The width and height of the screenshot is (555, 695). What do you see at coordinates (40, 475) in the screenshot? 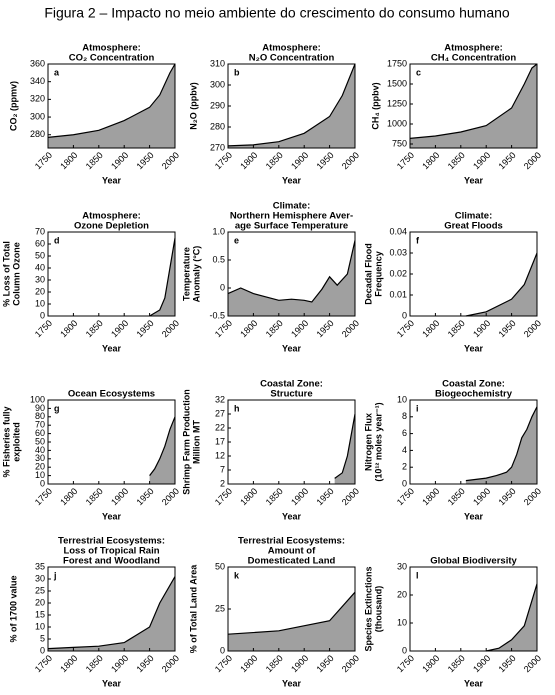
I see `y-tick-label: 10` at bounding box center [40, 475].